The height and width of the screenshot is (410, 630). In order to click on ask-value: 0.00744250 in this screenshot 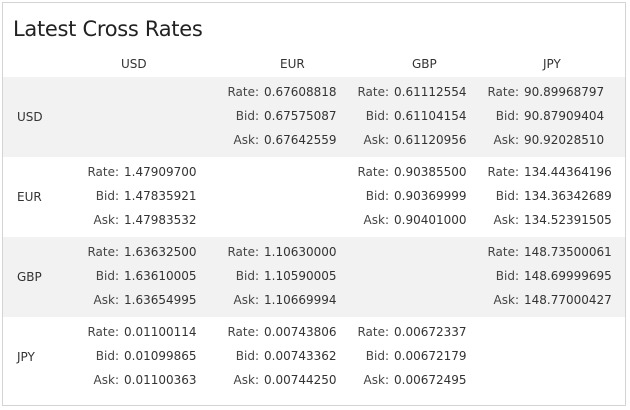, I will do `click(300, 380)`.